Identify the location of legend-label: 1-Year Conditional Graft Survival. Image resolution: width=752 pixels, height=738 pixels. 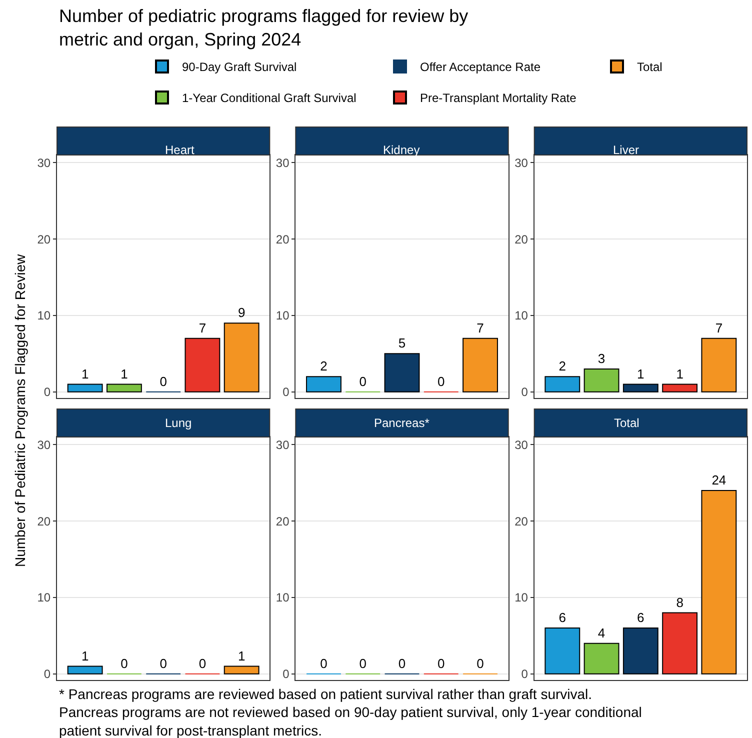
(269, 98).